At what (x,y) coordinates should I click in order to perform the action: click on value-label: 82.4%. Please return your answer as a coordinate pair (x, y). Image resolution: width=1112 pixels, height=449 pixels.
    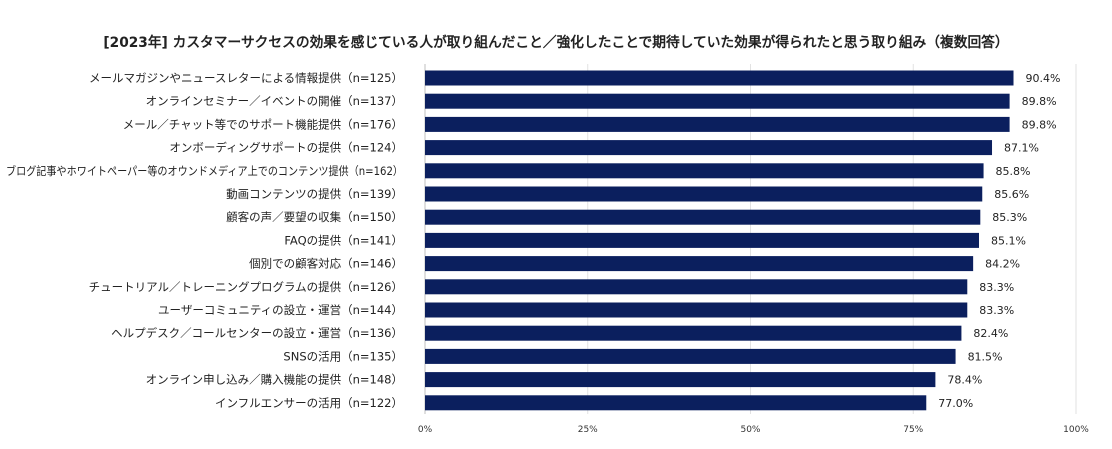
    Looking at the image, I should click on (990, 333).